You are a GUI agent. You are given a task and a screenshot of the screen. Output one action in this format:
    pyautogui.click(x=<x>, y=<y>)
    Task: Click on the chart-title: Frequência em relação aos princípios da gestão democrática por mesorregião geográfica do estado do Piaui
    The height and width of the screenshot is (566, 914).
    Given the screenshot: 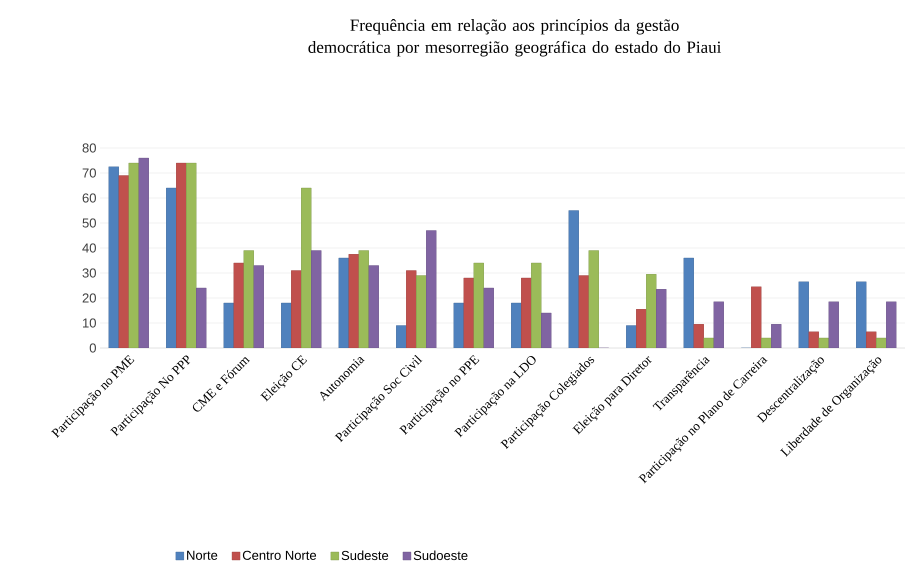 What is the action you would take?
    pyautogui.click(x=515, y=37)
    